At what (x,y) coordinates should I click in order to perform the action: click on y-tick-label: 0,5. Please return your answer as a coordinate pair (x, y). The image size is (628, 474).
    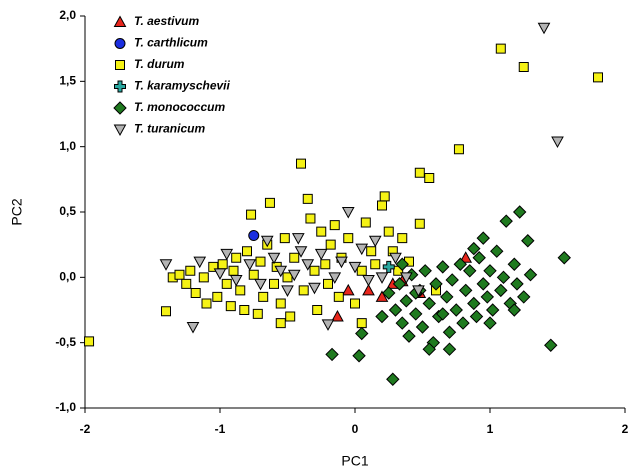
    Looking at the image, I should click on (67, 211).